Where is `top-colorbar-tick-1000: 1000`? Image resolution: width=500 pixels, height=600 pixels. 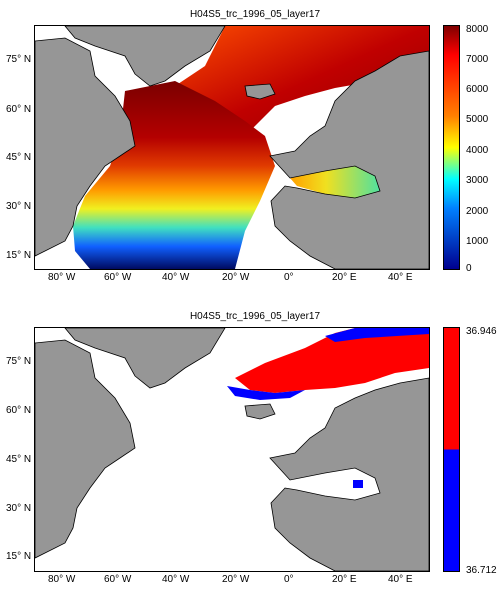
top-colorbar-tick-1000: 1000 is located at coordinates (477, 241).